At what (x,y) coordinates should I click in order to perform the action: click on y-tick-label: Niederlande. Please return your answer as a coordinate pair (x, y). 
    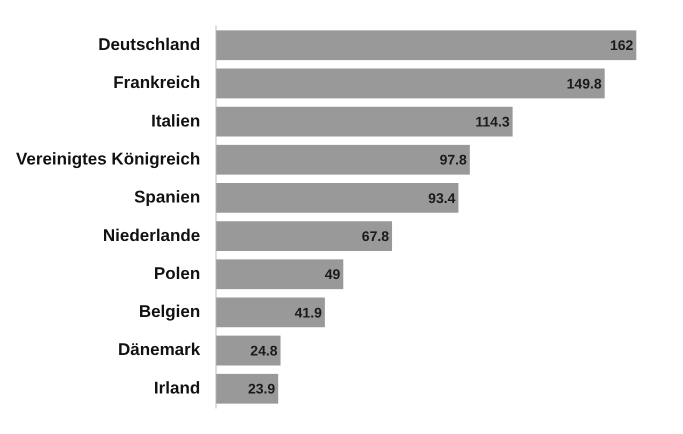
    Looking at the image, I should click on (151, 235).